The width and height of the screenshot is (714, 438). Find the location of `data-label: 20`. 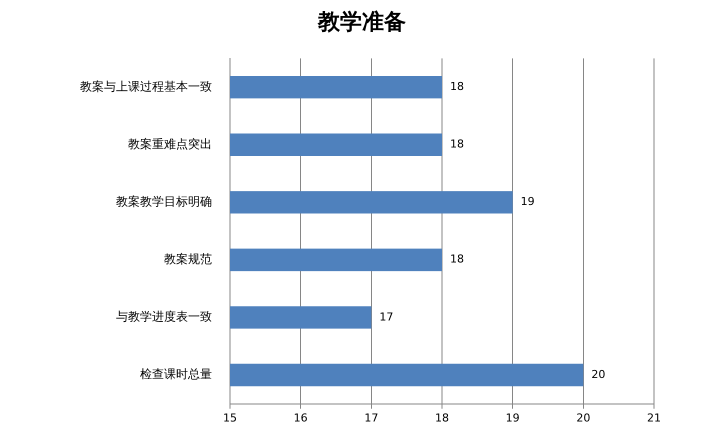

data-label: 20 is located at coordinates (598, 374).